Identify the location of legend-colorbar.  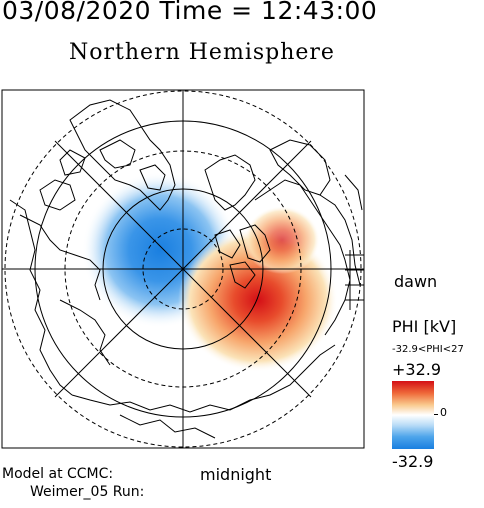
(413, 415).